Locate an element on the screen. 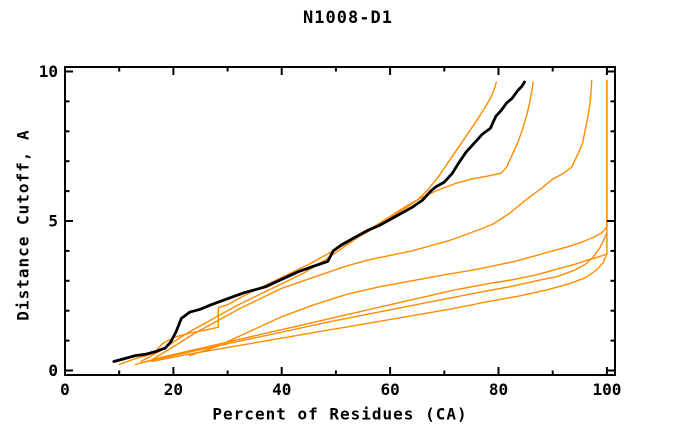  x-axis-label: Percent of Residues (CA) is located at coordinates (340, 414).